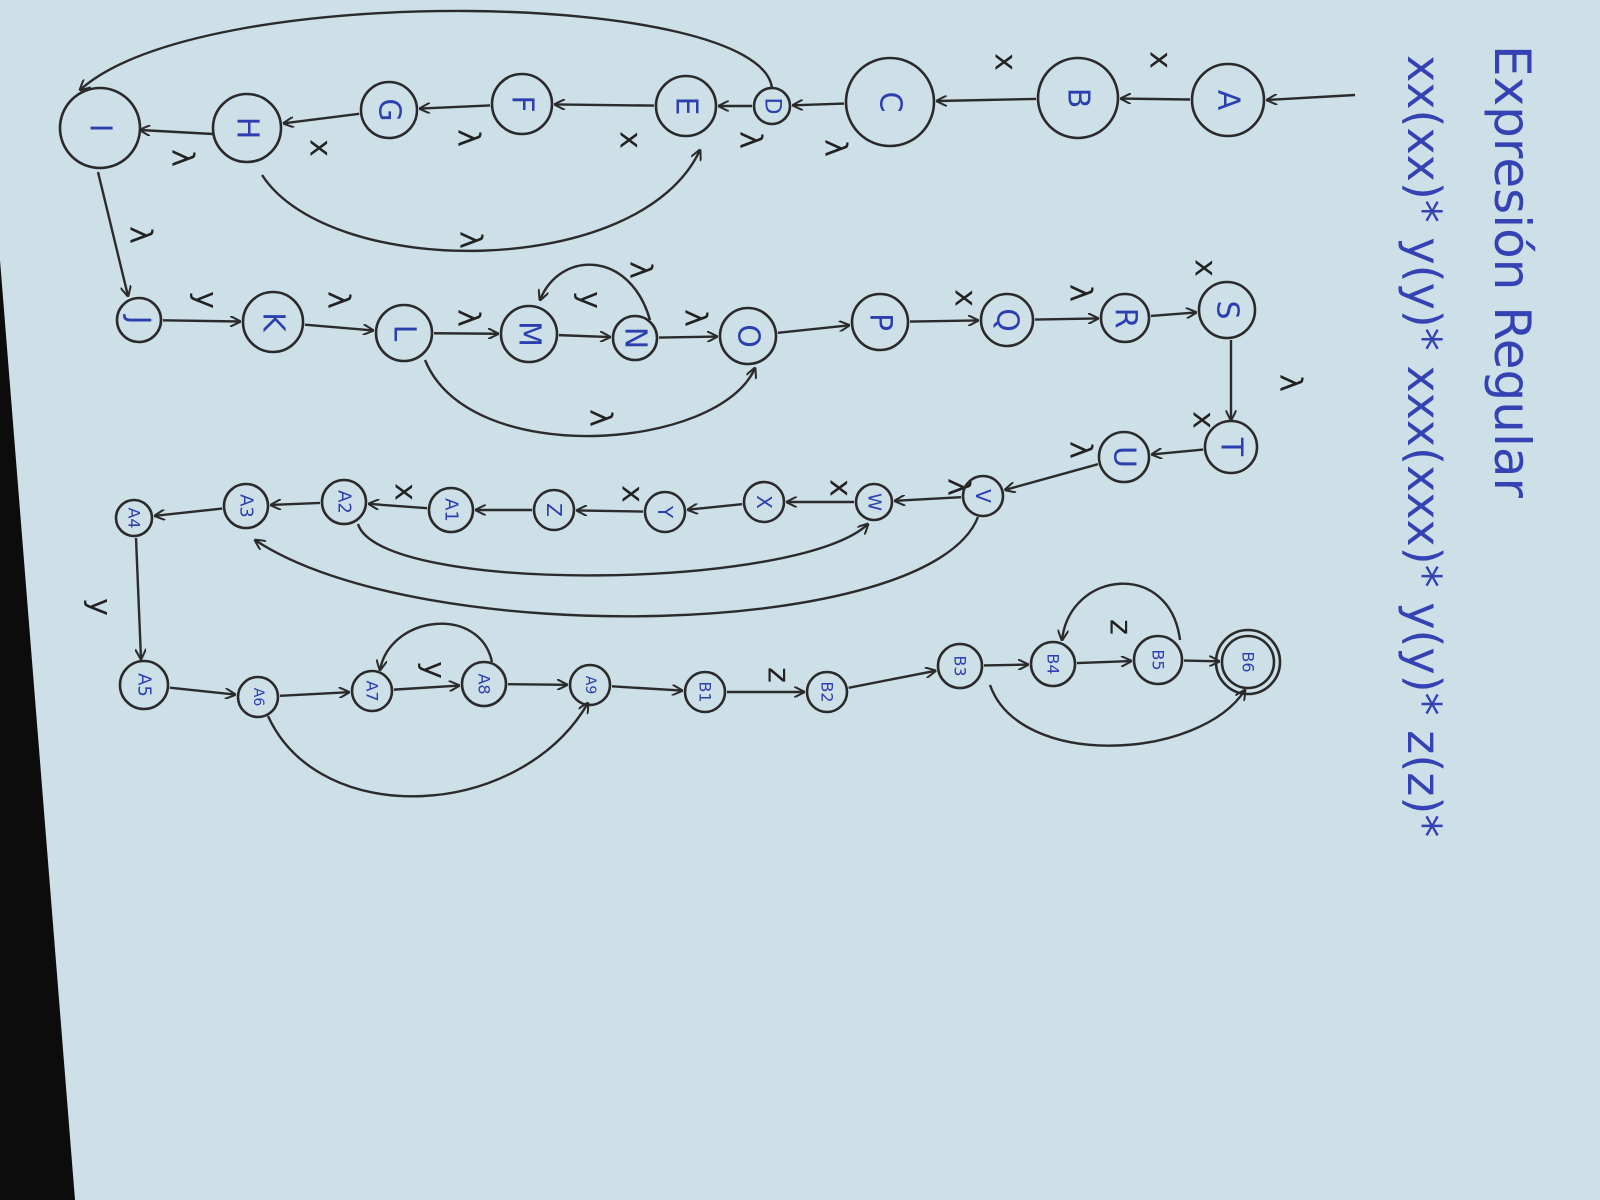  What do you see at coordinates (772, 106) in the screenshot?
I see `state-circle-d` at bounding box center [772, 106].